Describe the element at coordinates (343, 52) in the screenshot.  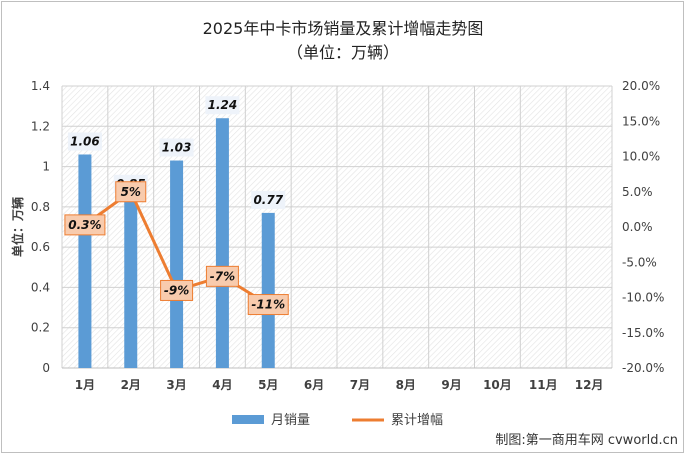
I see `chart-subtitle: （单位：万辆）` at that location.